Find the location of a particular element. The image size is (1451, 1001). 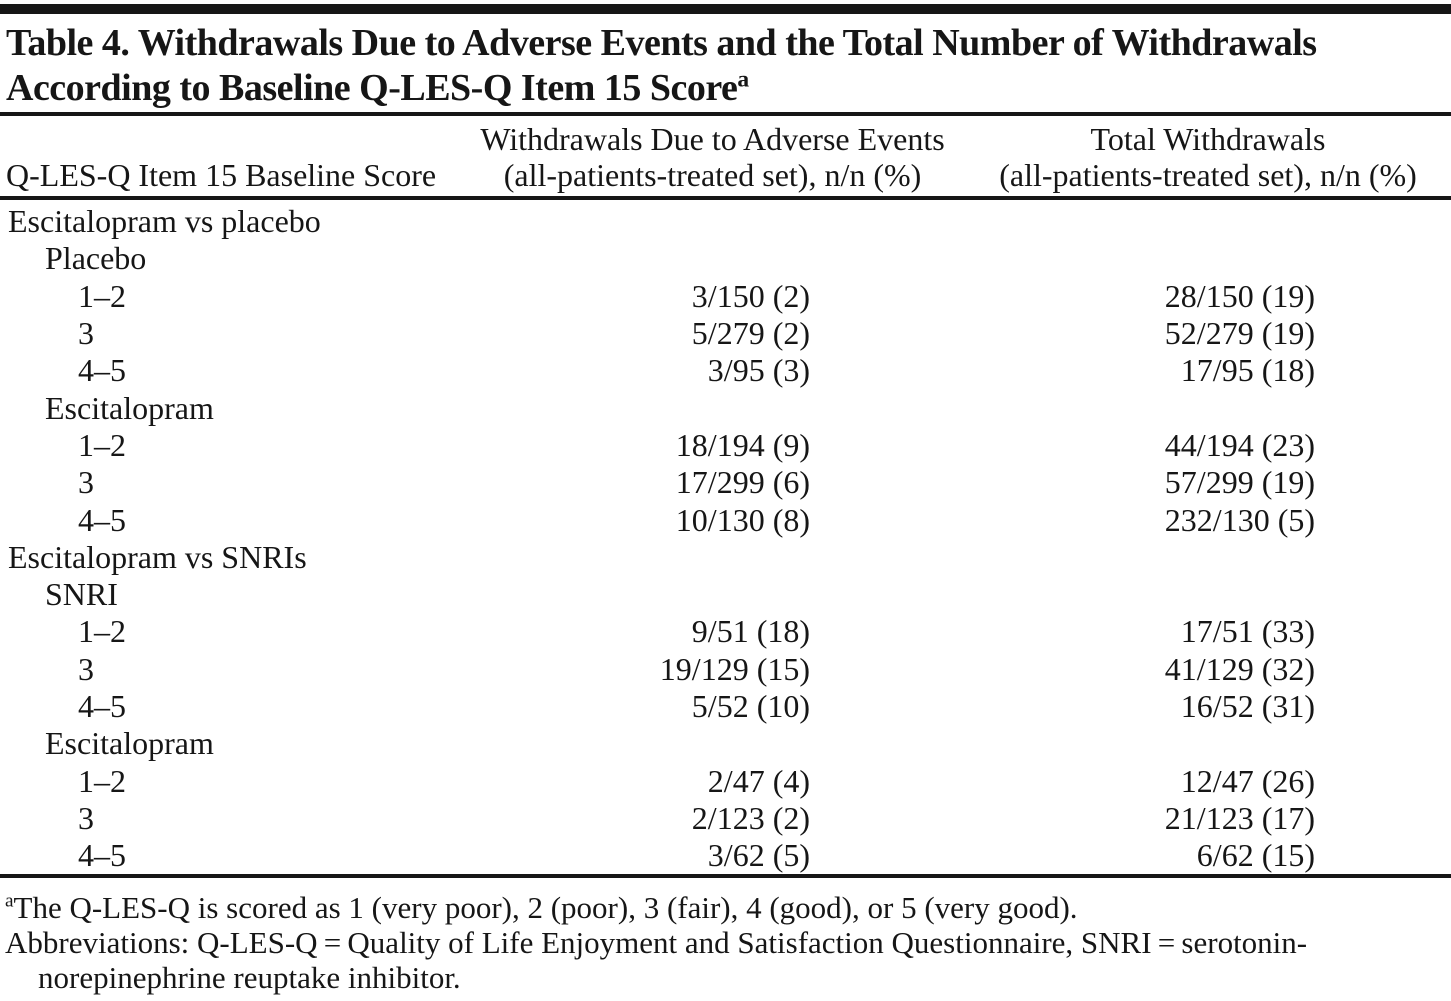

cell-total: 12/47 (26) is located at coordinates (1247, 780).